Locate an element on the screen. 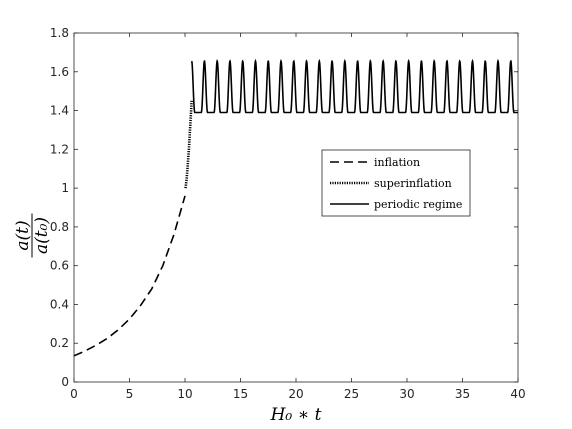 This screenshot has width=572, height=429. y-axis-label-denominator: a(t₀) is located at coordinates (42, 235).